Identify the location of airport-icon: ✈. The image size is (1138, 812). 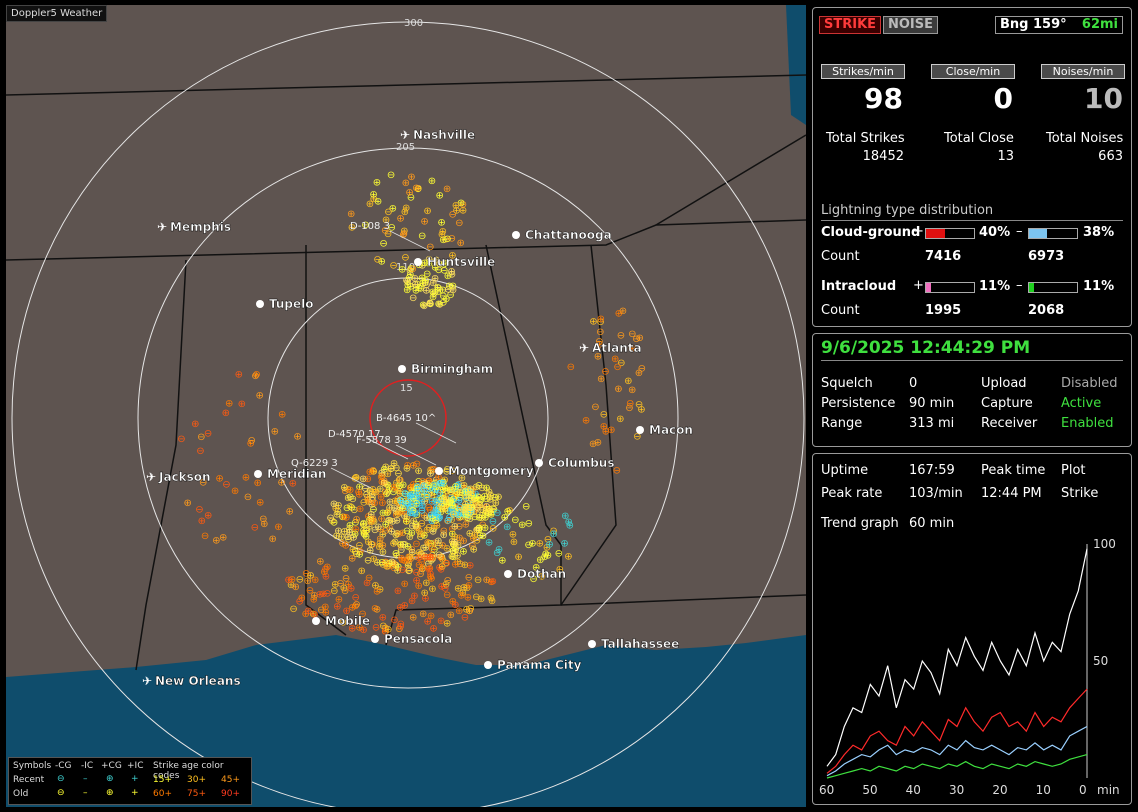
(151, 477).